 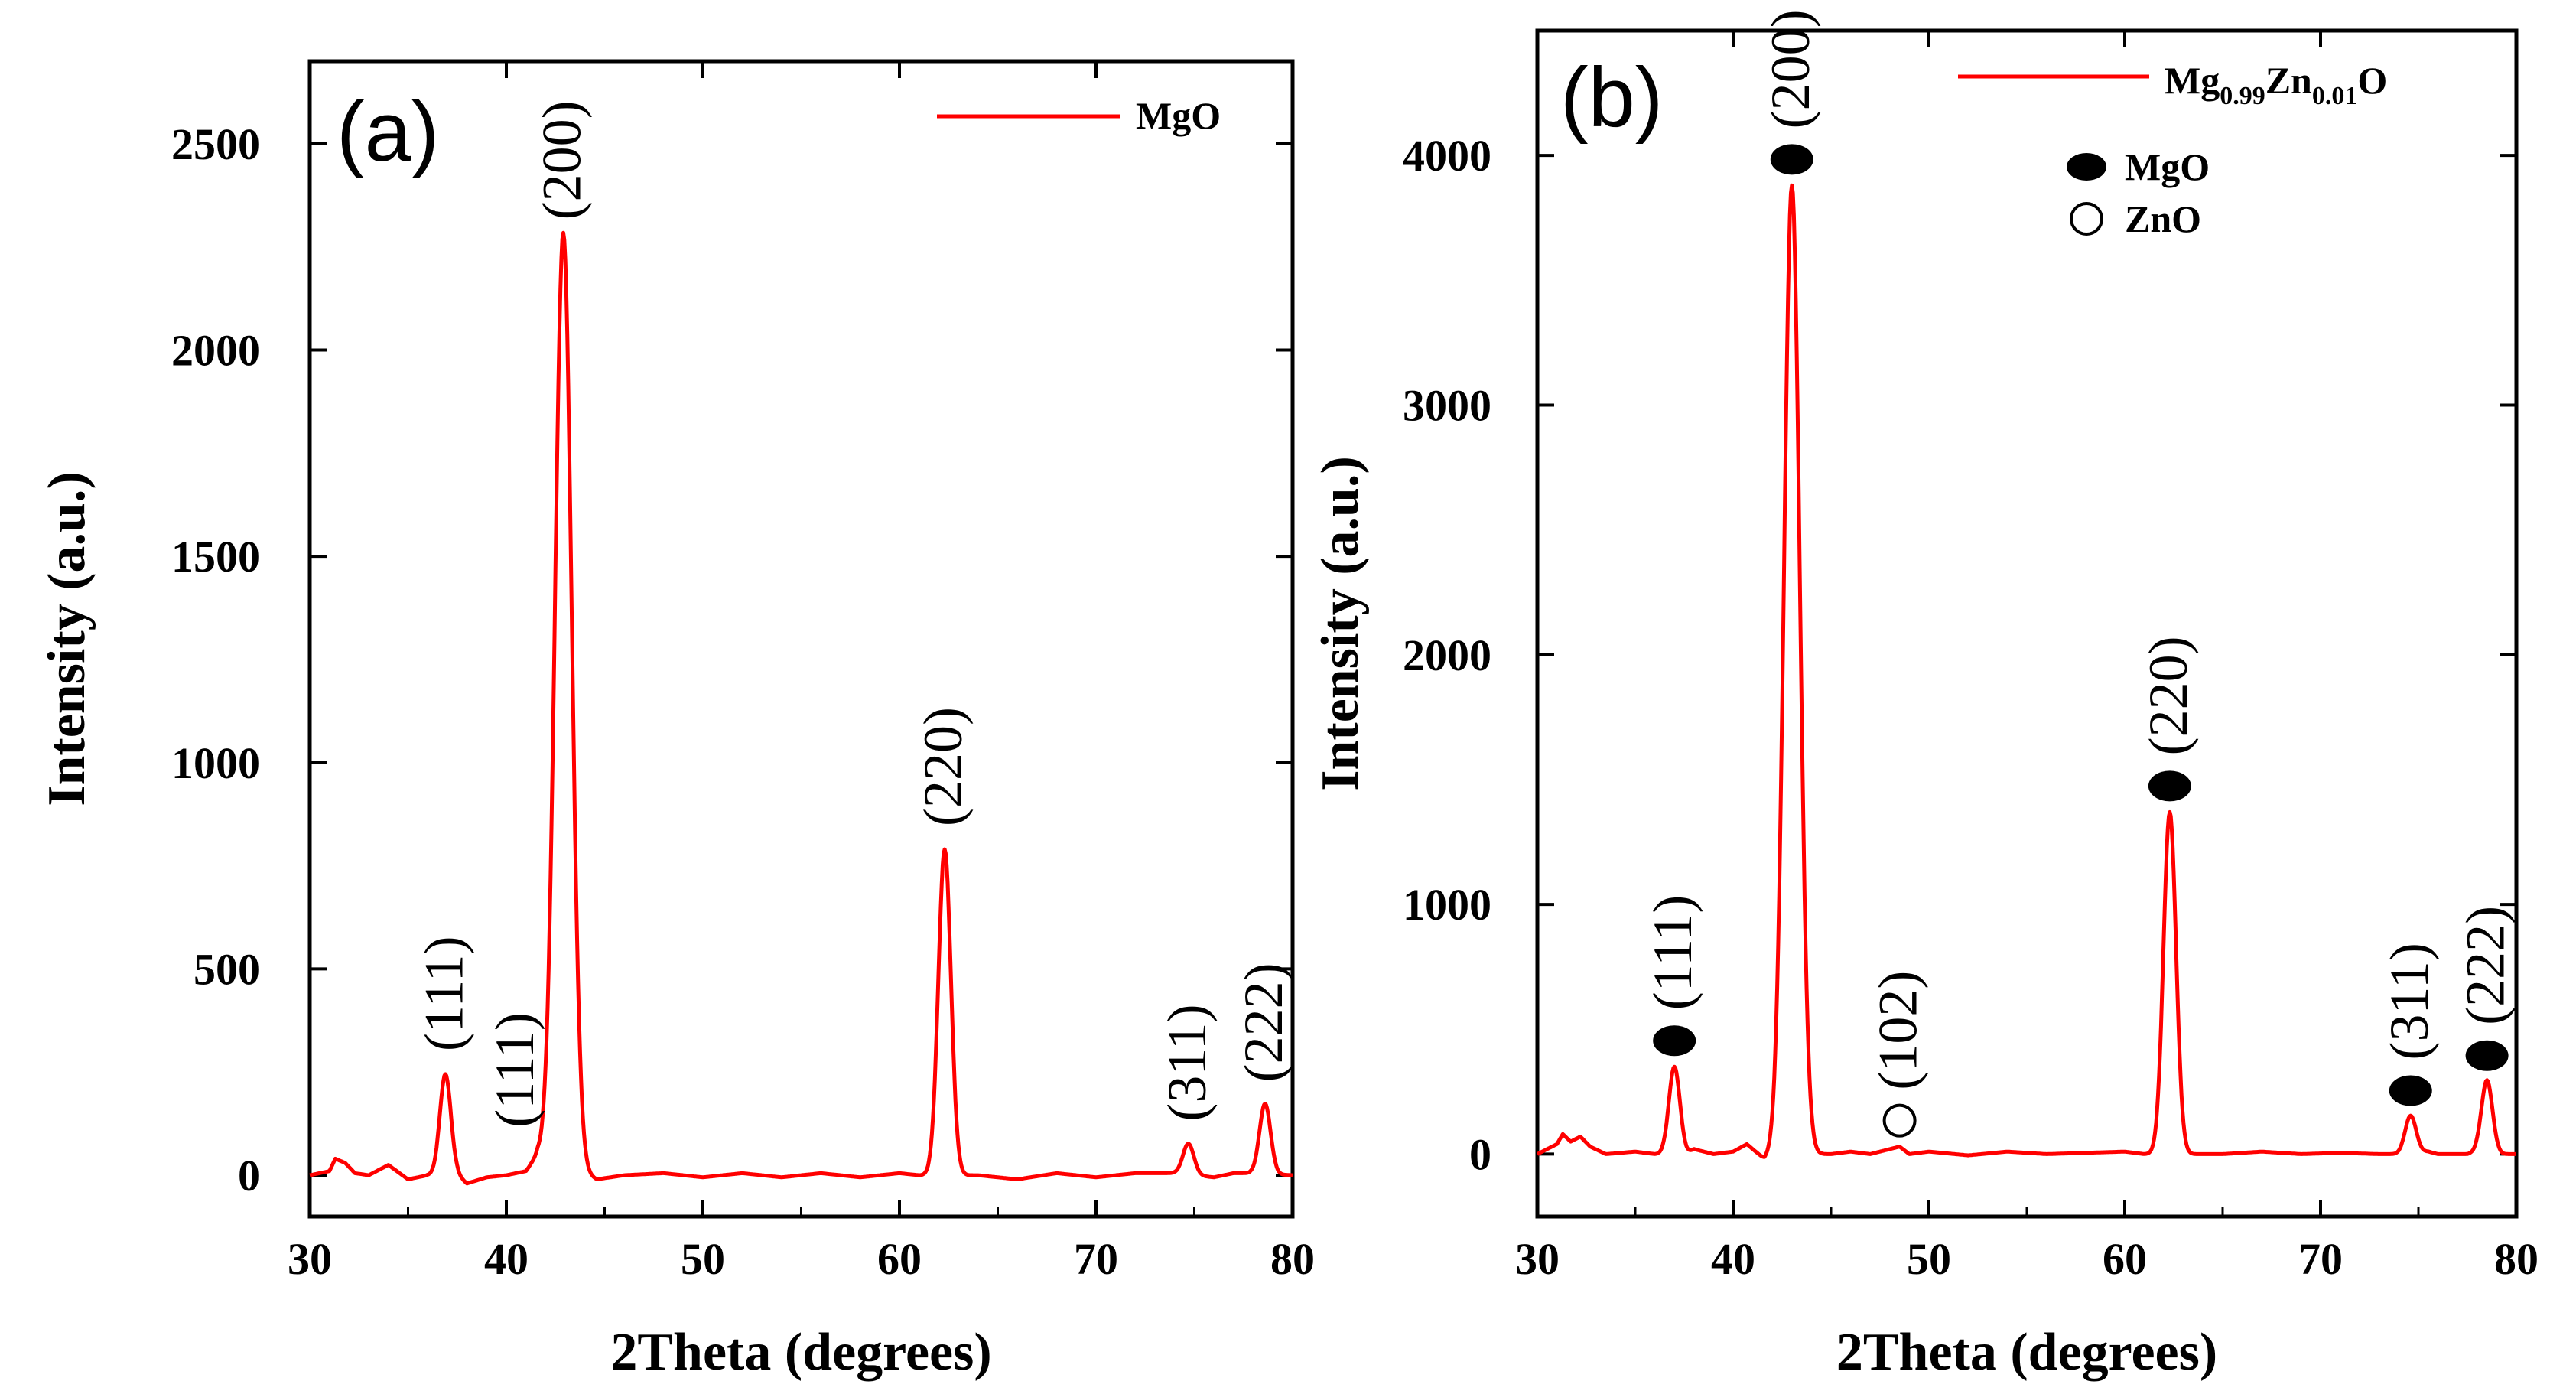 What do you see at coordinates (2372, 80) in the screenshot?
I see `legend-label-part: O` at bounding box center [2372, 80].